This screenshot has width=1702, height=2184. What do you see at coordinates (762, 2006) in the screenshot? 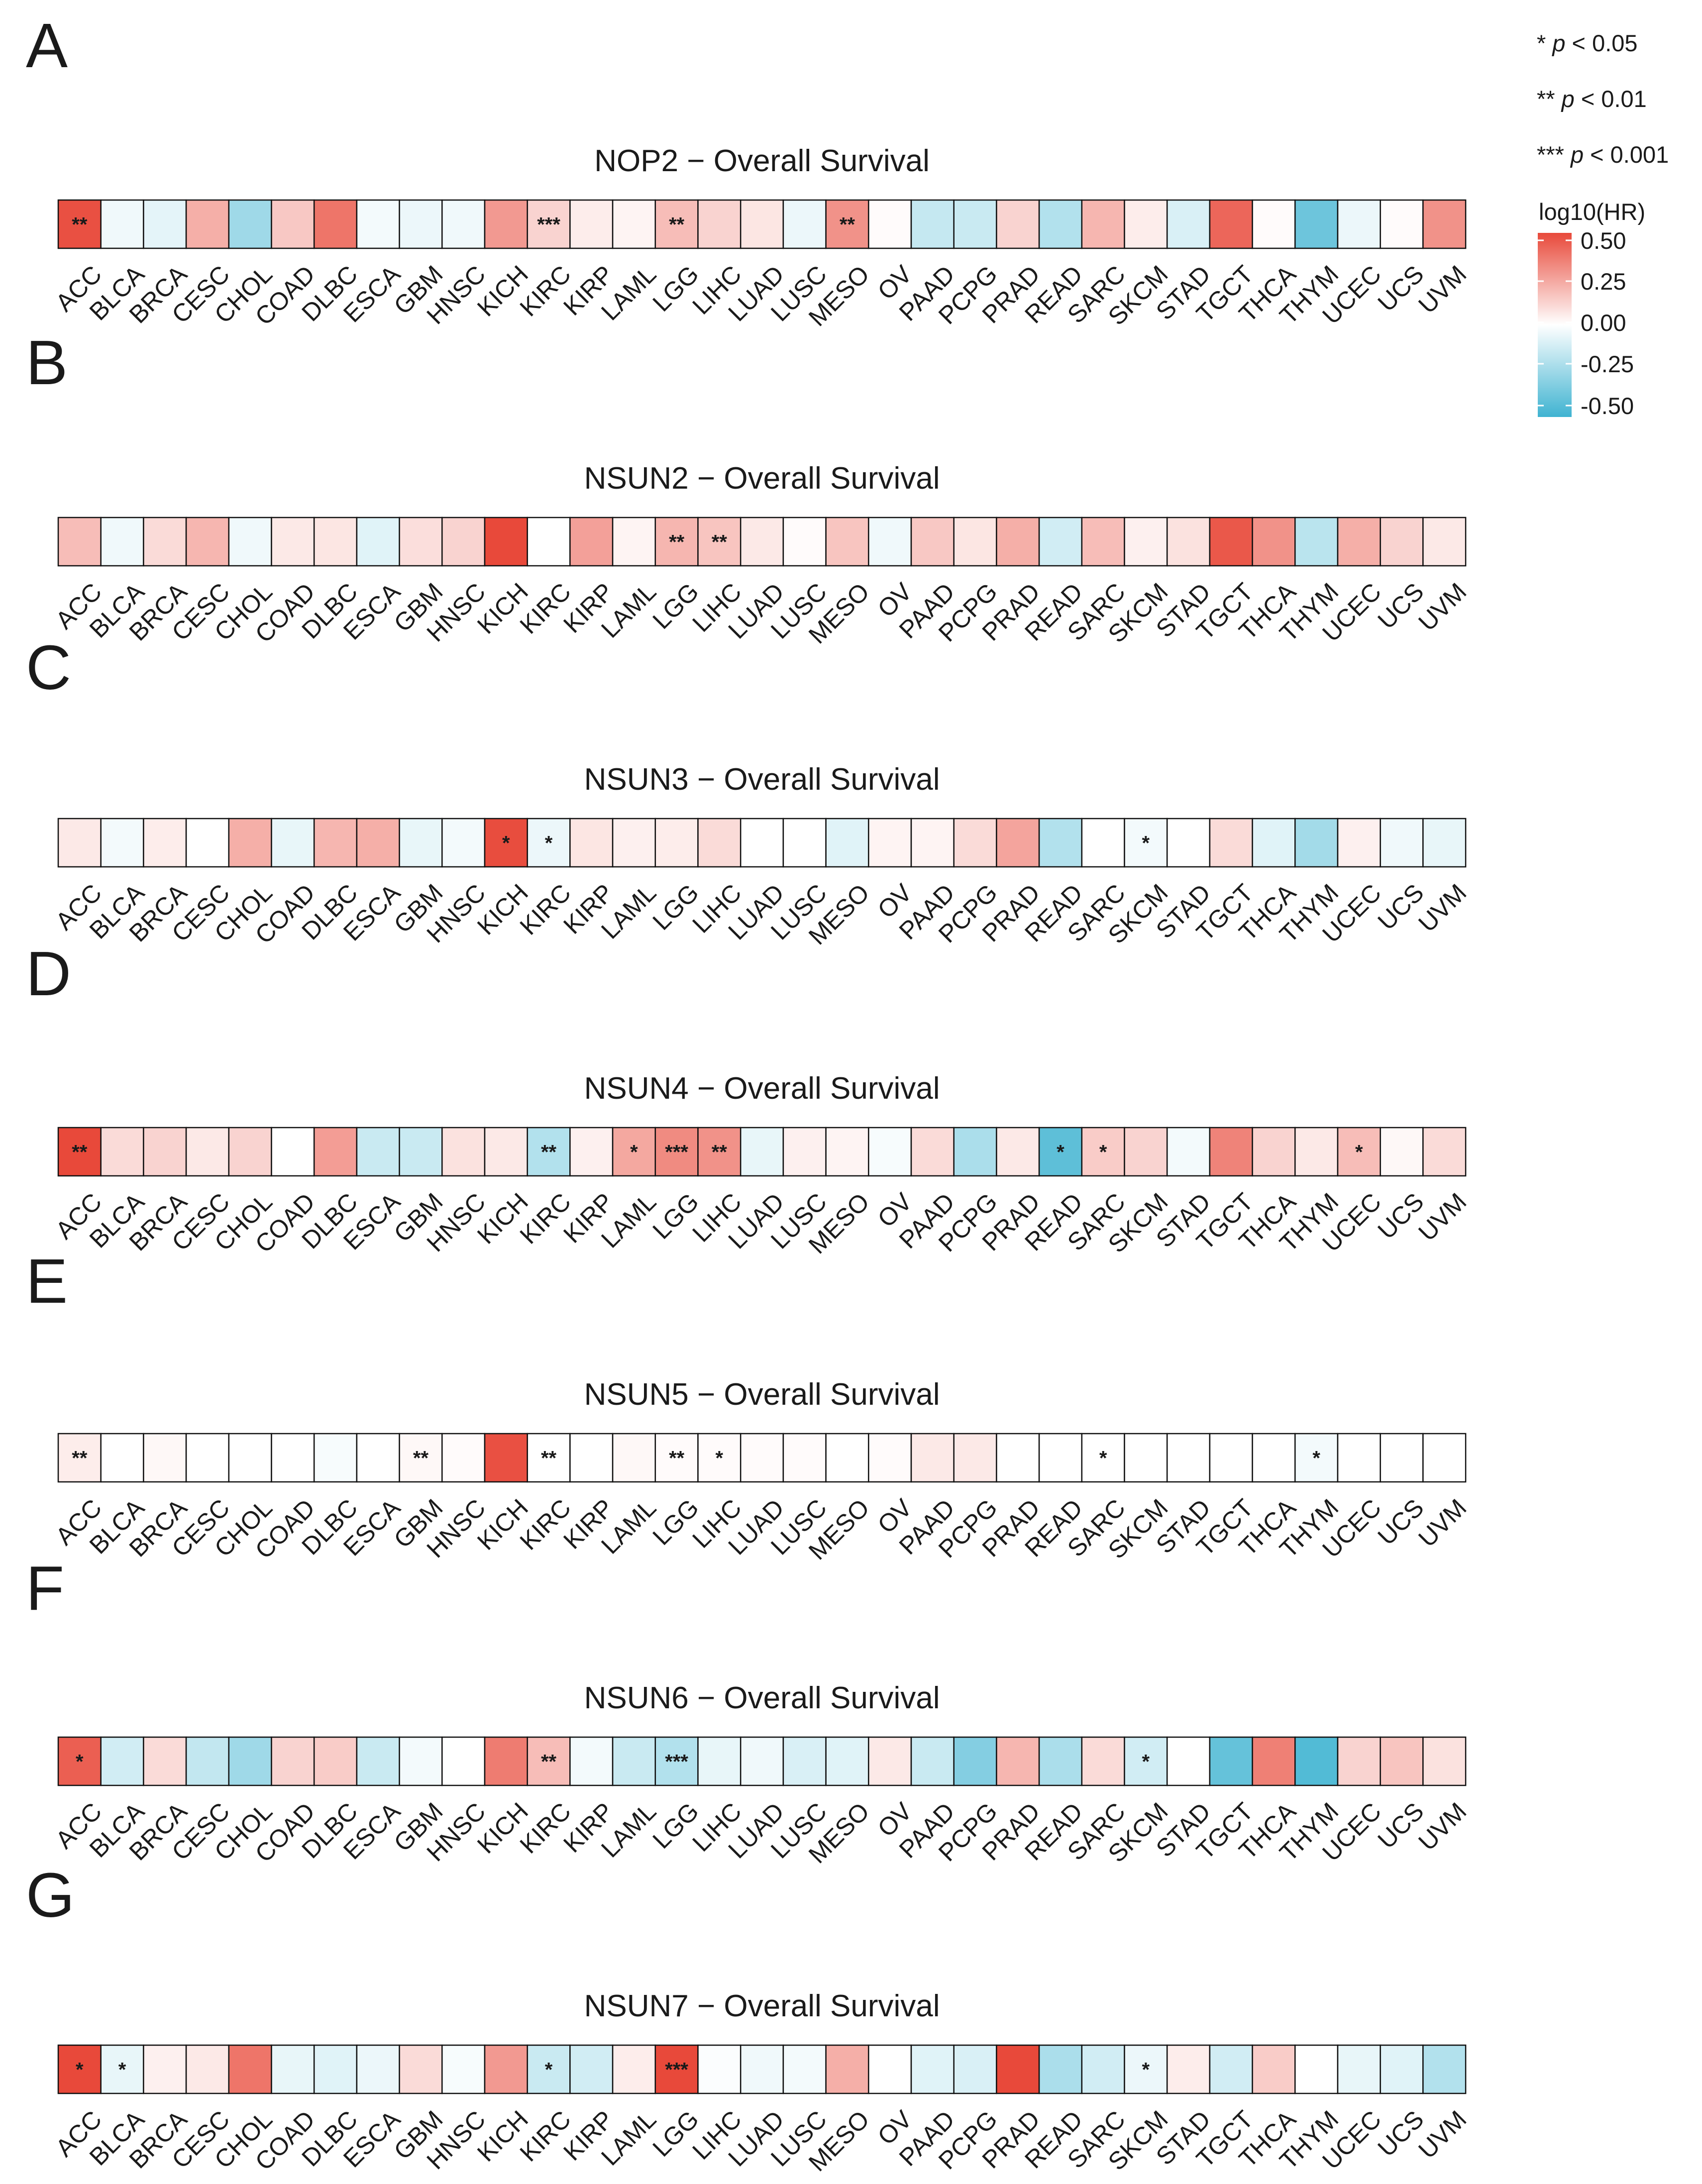
I see `panel-title: NSUN7 − Overall Survival` at bounding box center [762, 2006].